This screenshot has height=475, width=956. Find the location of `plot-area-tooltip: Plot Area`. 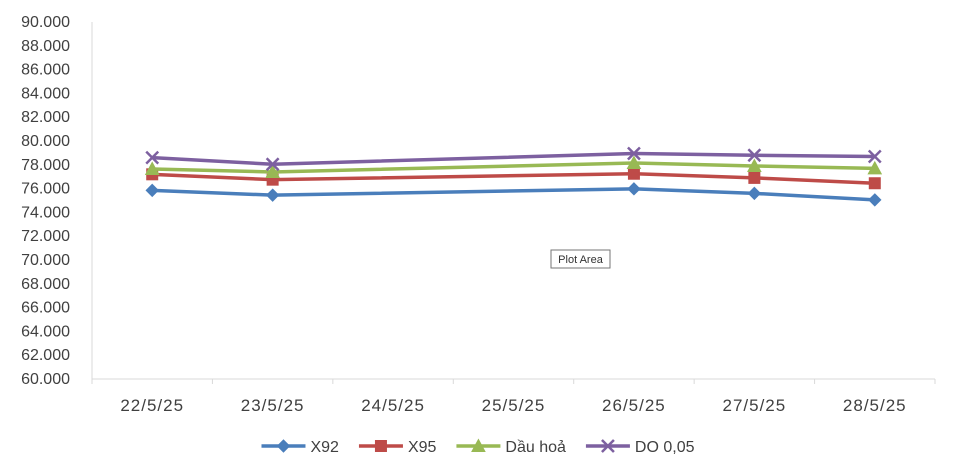

plot-area-tooltip: Plot Area is located at coordinates (580, 259).